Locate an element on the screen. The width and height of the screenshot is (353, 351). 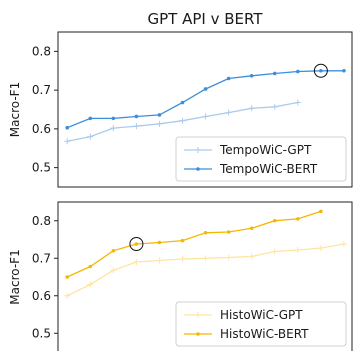
legend-label: HistoWiC-GPT is located at coordinates (261, 315).